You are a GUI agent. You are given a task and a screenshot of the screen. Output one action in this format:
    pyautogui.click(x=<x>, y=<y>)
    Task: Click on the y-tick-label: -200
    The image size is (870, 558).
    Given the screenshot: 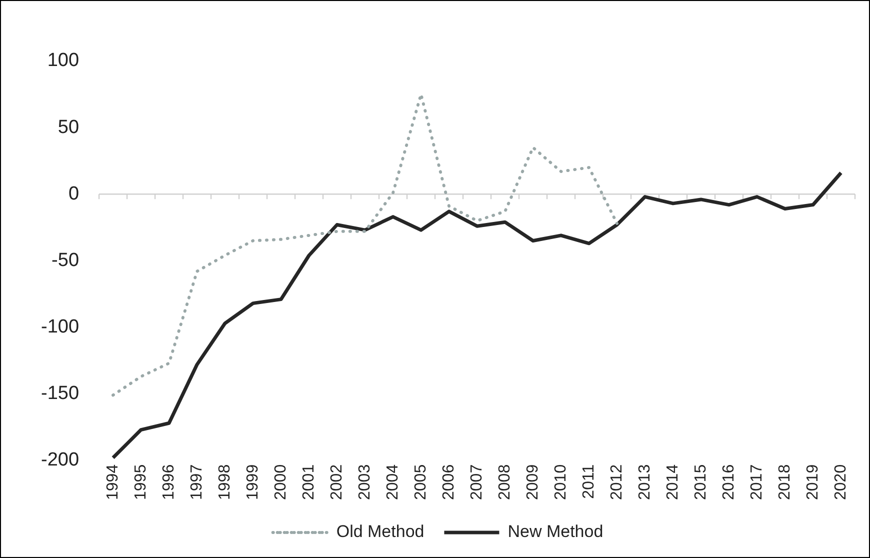 What is the action you would take?
    pyautogui.click(x=60, y=460)
    